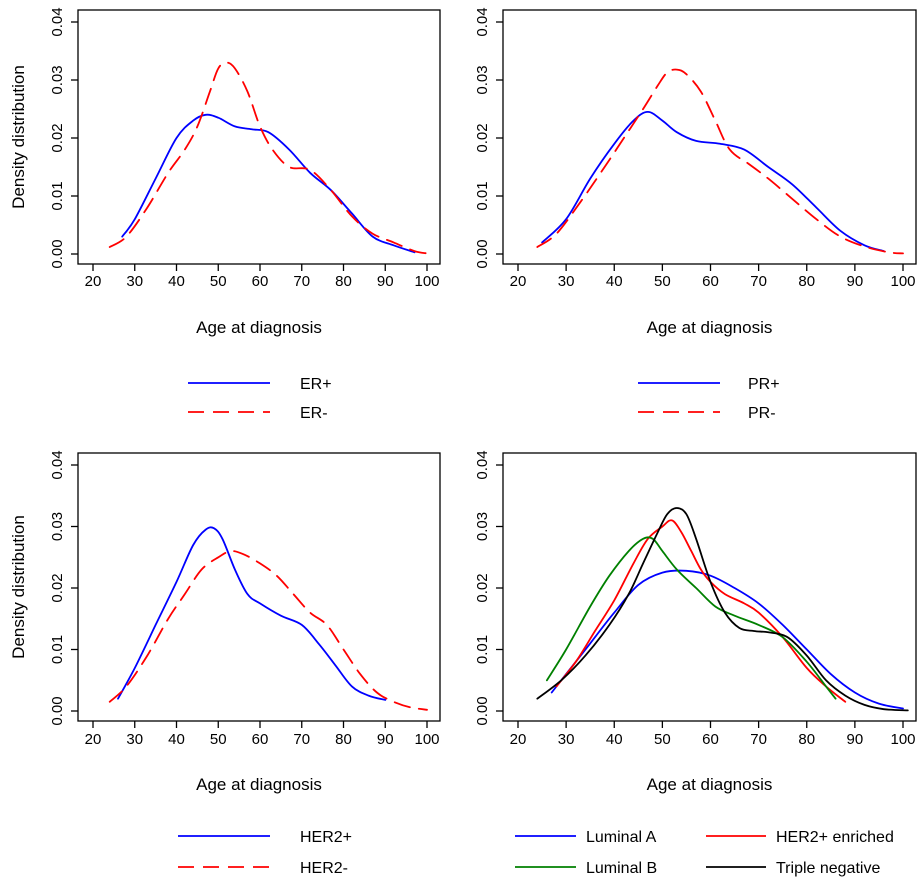 This screenshot has height=888, width=922. I want to click on legend-label: HER2+ enriched, so click(835, 837).